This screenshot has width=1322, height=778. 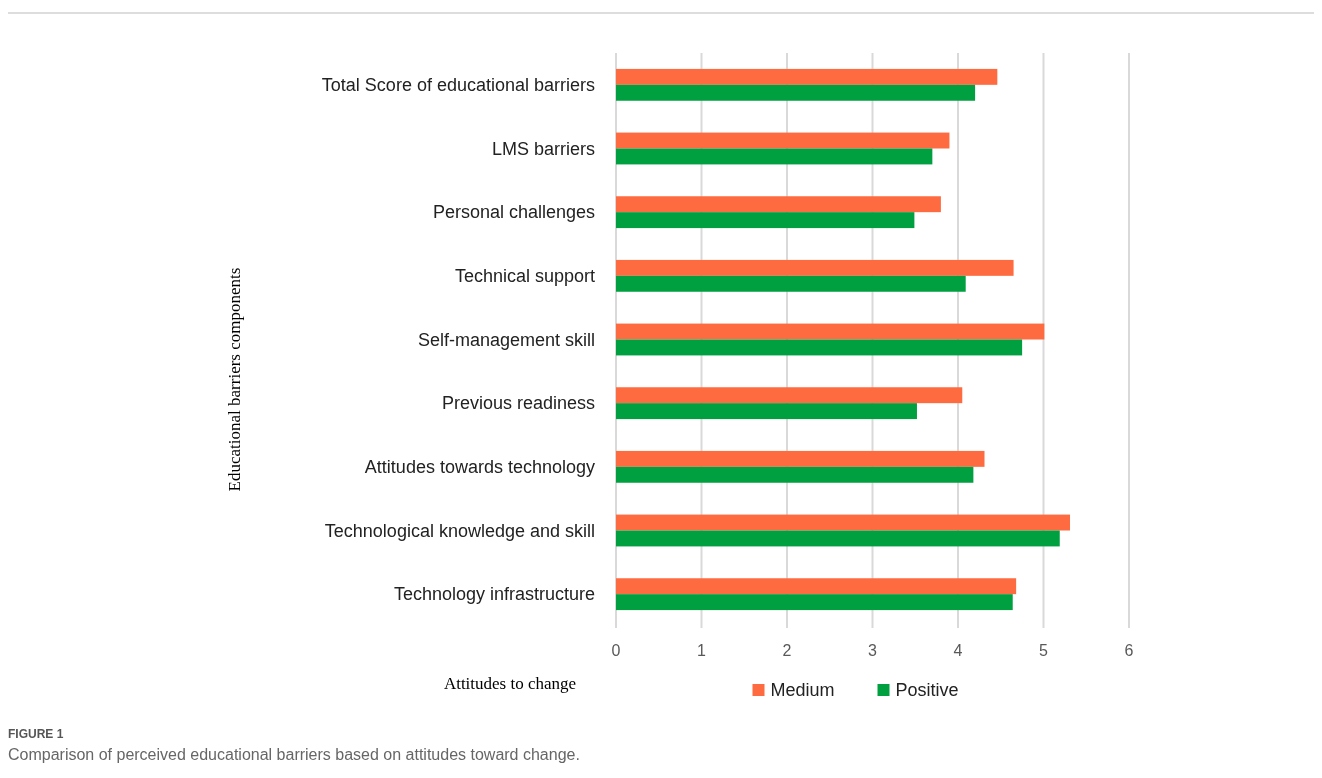 What do you see at coordinates (36, 734) in the screenshot?
I see `caption: FIGURE 1` at bounding box center [36, 734].